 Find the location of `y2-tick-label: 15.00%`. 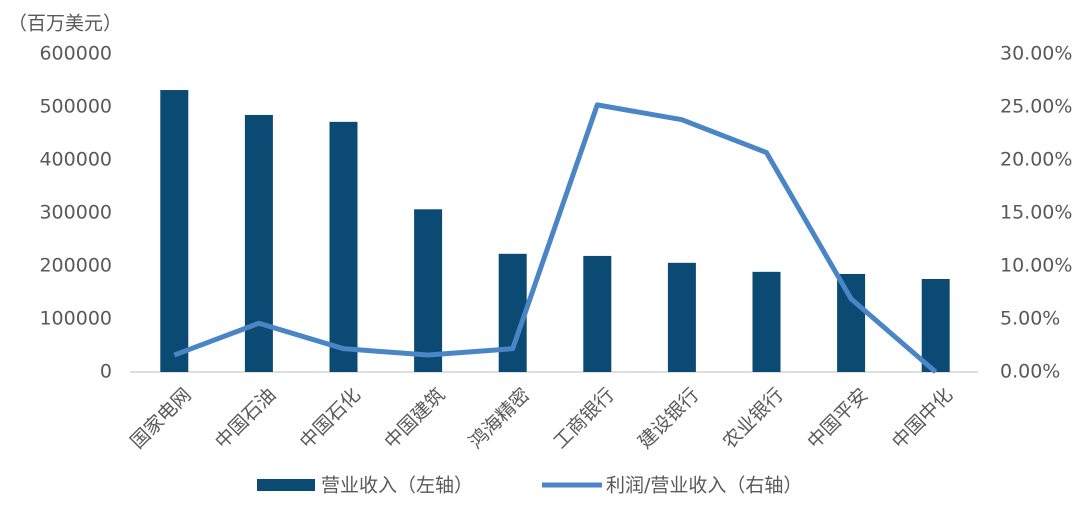

y2-tick-label: 15.00% is located at coordinates (1036, 213).